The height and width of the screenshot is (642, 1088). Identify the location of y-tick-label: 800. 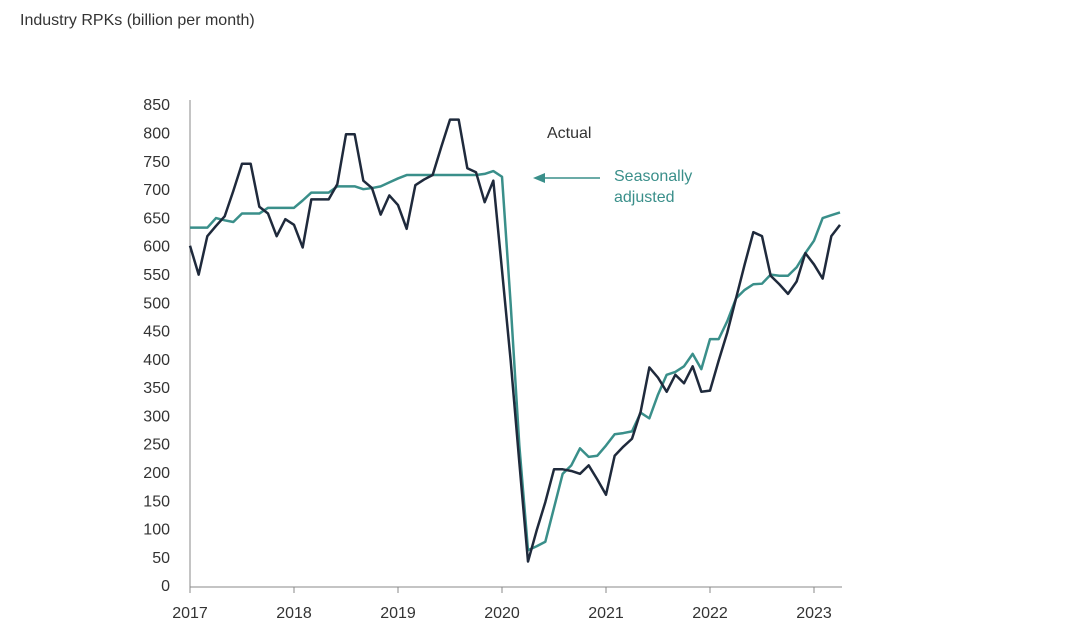
(156, 134).